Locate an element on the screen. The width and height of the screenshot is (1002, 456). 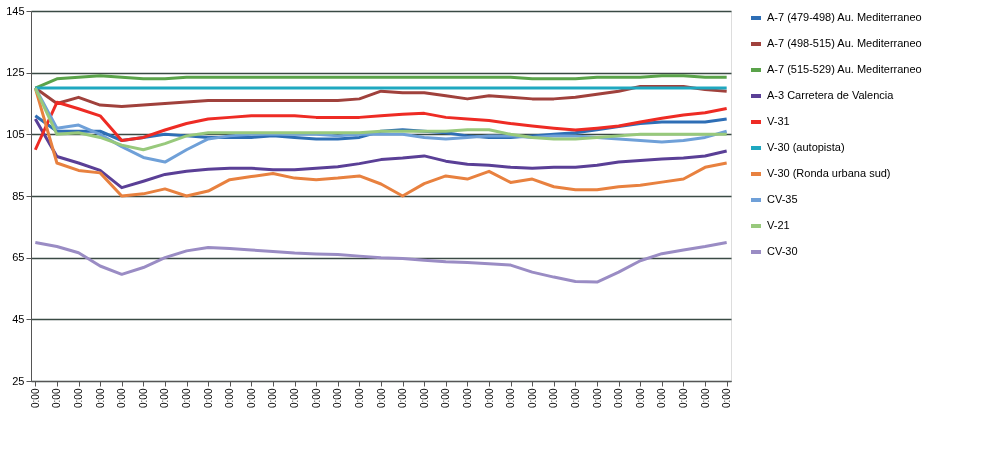
legend-label: CV-30 is located at coordinates (782, 251).